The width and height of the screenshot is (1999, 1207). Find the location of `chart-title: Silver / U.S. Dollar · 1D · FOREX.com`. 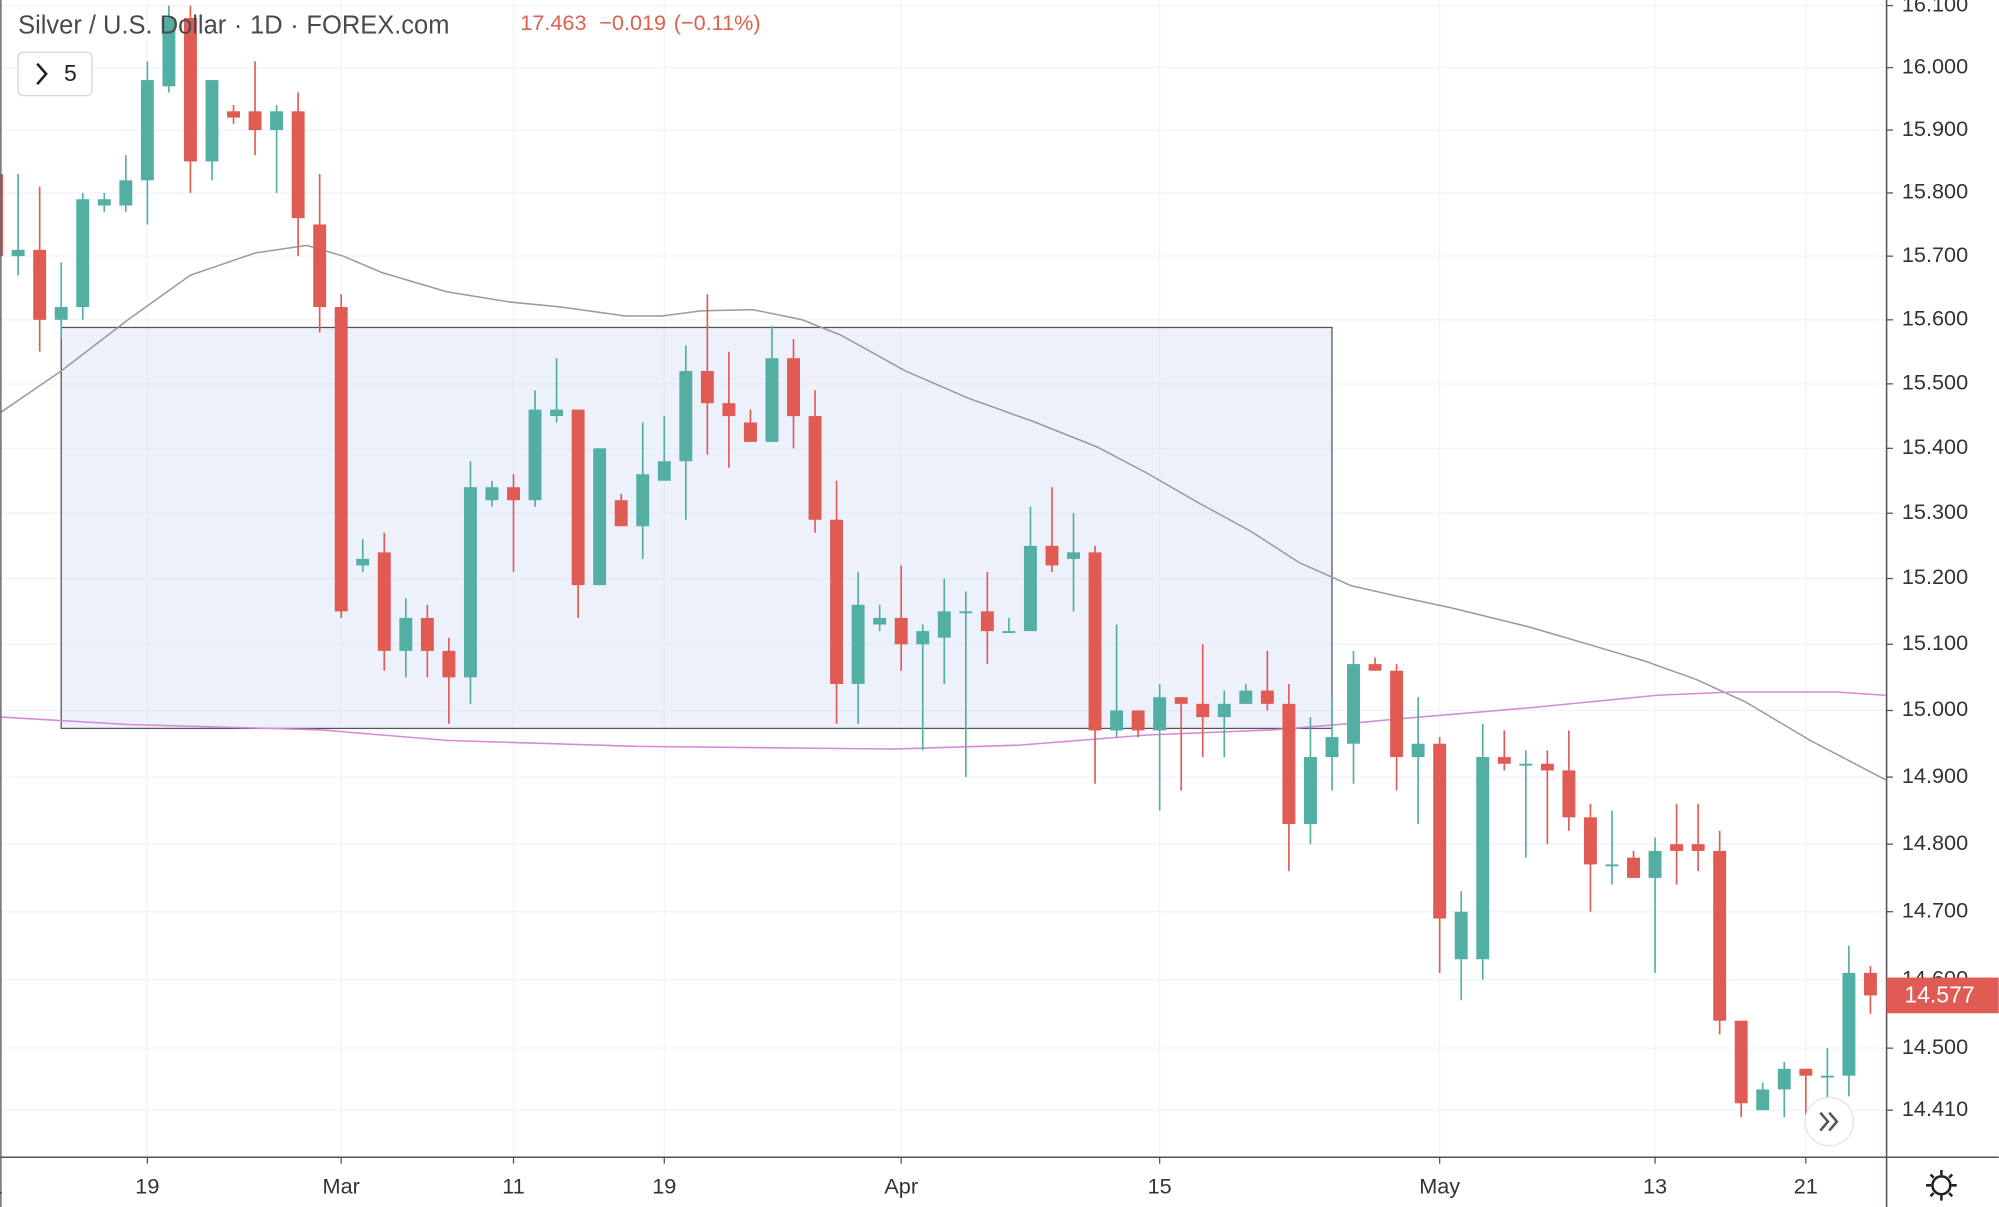

chart-title: Silver / U.S. Dollar · 1D · FOREX.com is located at coordinates (233, 25).